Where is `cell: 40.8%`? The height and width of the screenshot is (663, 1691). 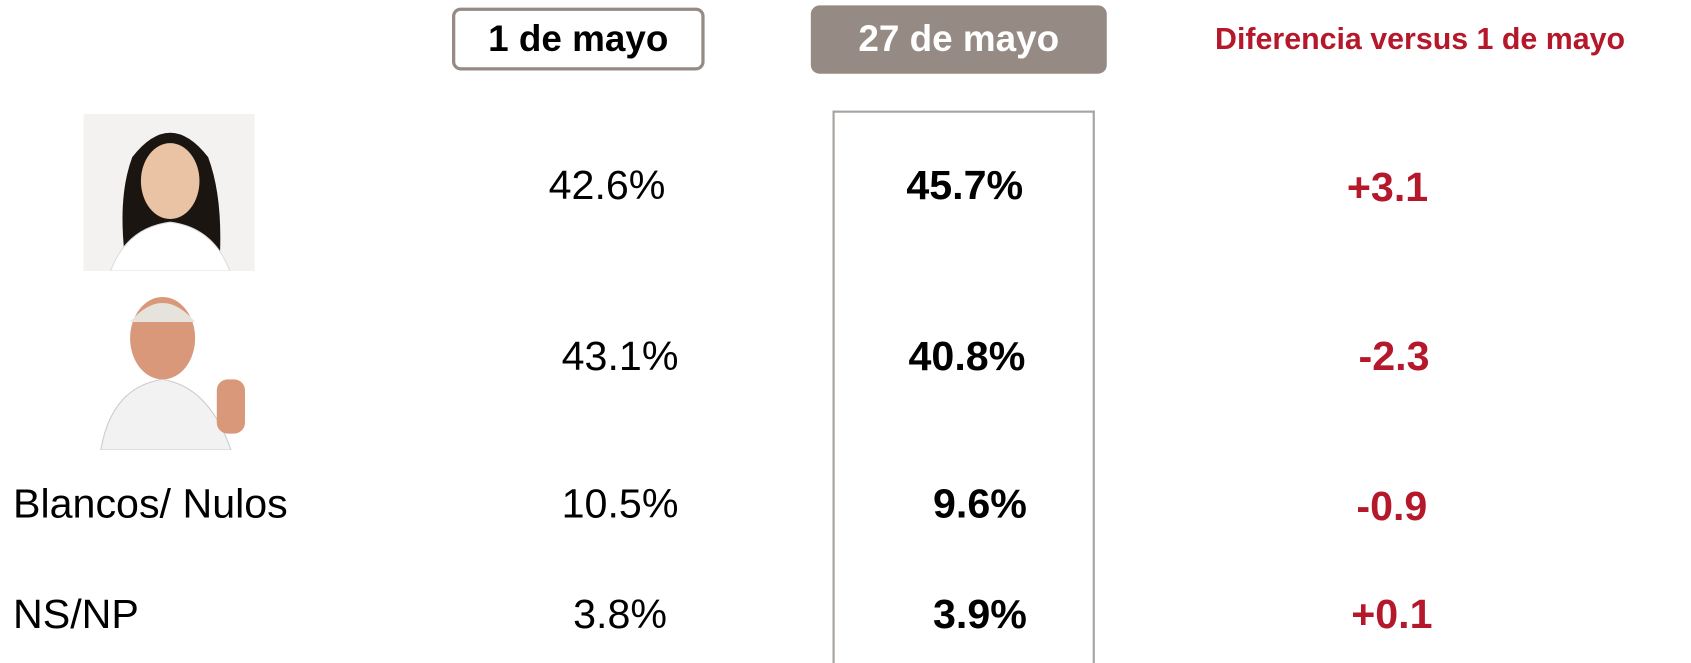 cell: 40.8% is located at coordinates (967, 357).